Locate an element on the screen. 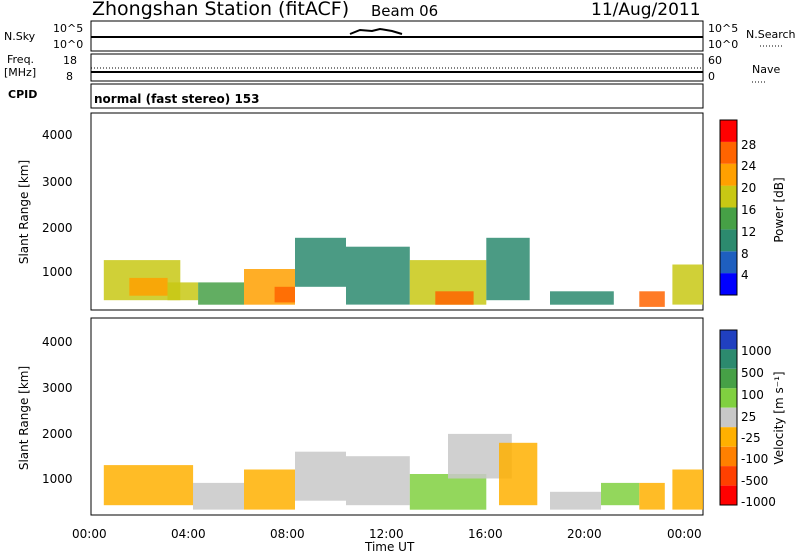  nave-tick-bottom: 0 is located at coordinates (711, 76).